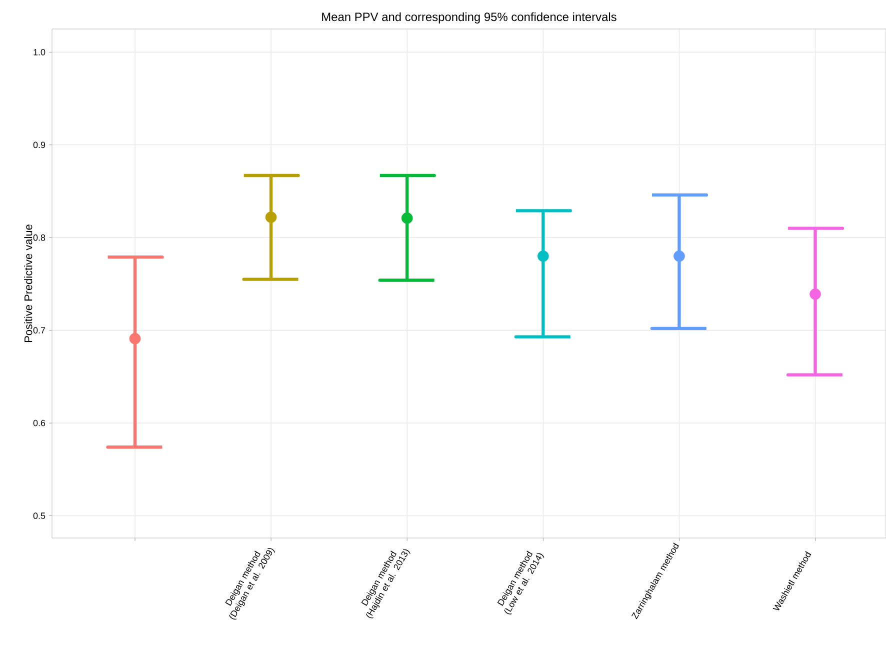 The width and height of the screenshot is (886, 655). Describe the element at coordinates (39, 145) in the screenshot. I see `y-tick-label: 0.9` at that location.